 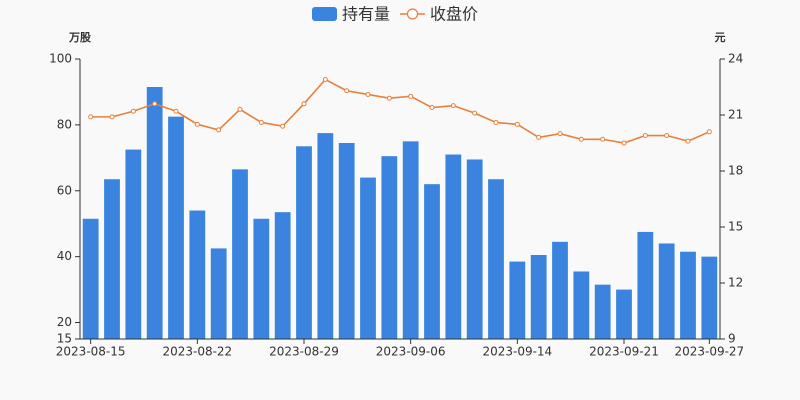 What do you see at coordinates (735, 171) in the screenshot?
I see `y2-tick-label: 18` at bounding box center [735, 171].